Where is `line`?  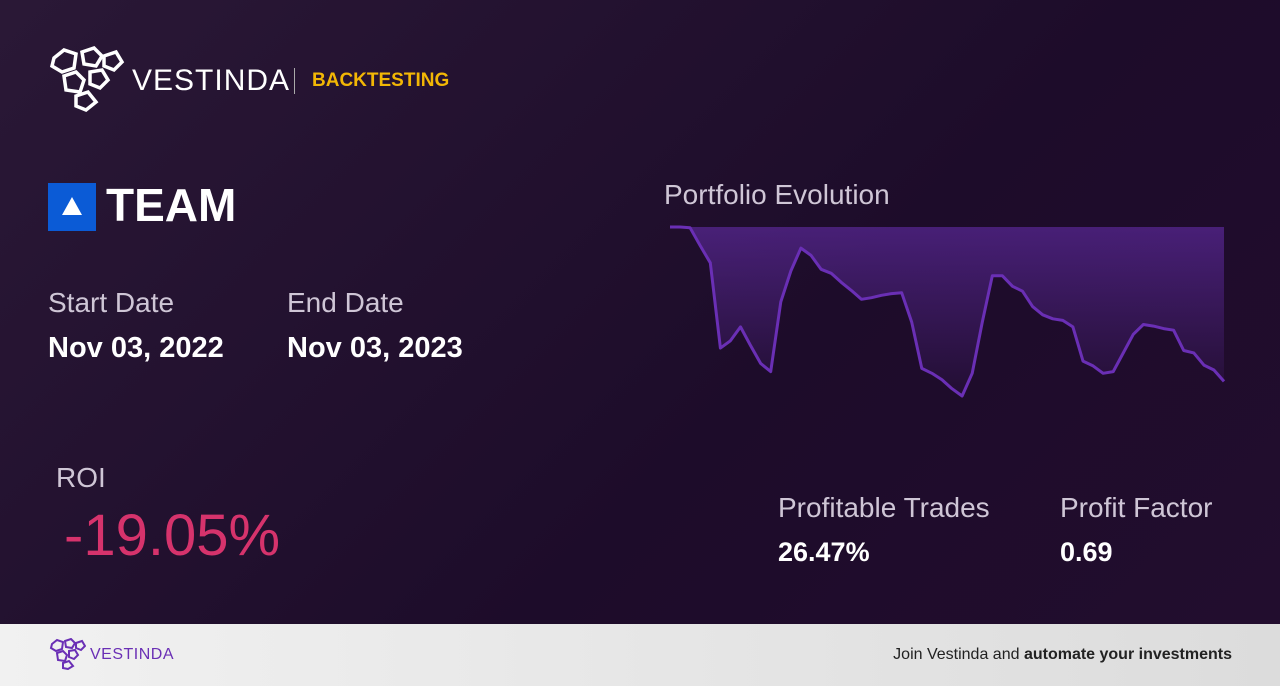 line is located at coordinates (948, 311).